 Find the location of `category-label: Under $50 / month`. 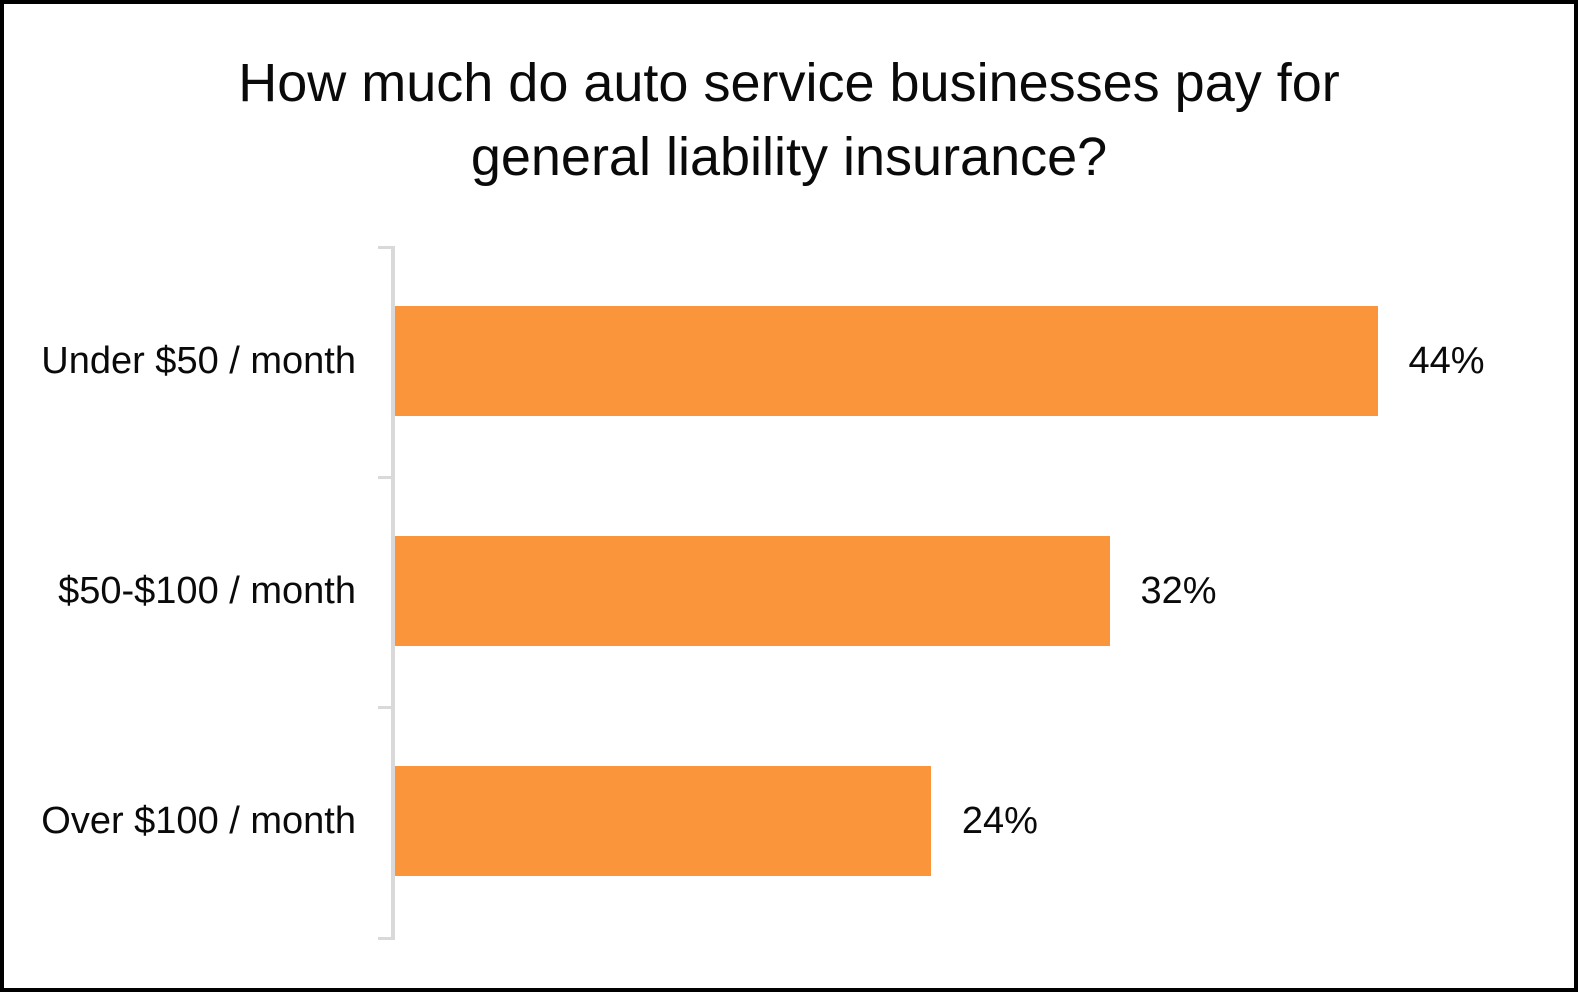

category-label: Under $50 / month is located at coordinates (198, 360).